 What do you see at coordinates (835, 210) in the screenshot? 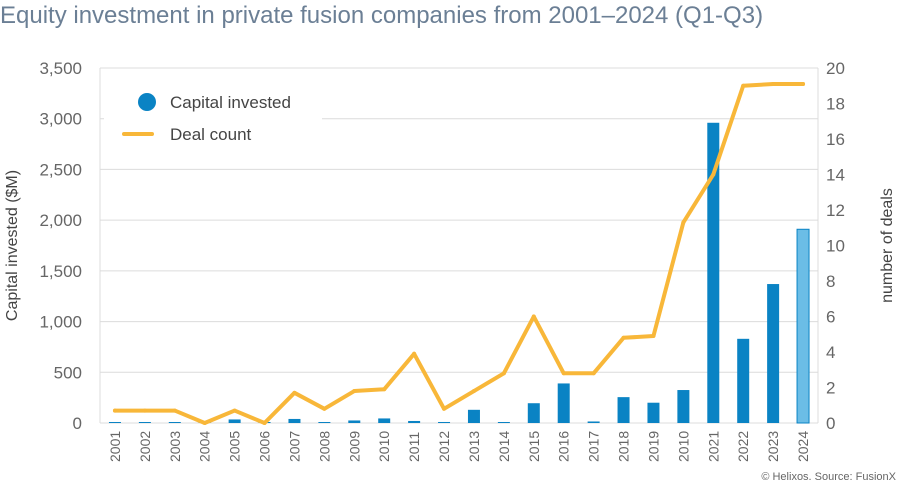
I see `y2-tick-label: 12` at bounding box center [835, 210].